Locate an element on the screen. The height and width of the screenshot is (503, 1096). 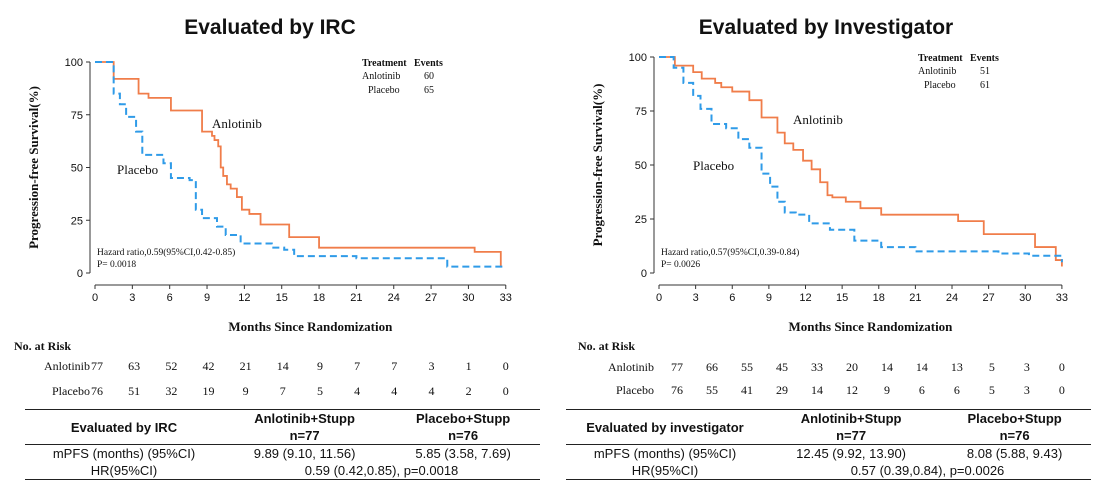
y-tick-label: 75 is located at coordinates (641, 112).